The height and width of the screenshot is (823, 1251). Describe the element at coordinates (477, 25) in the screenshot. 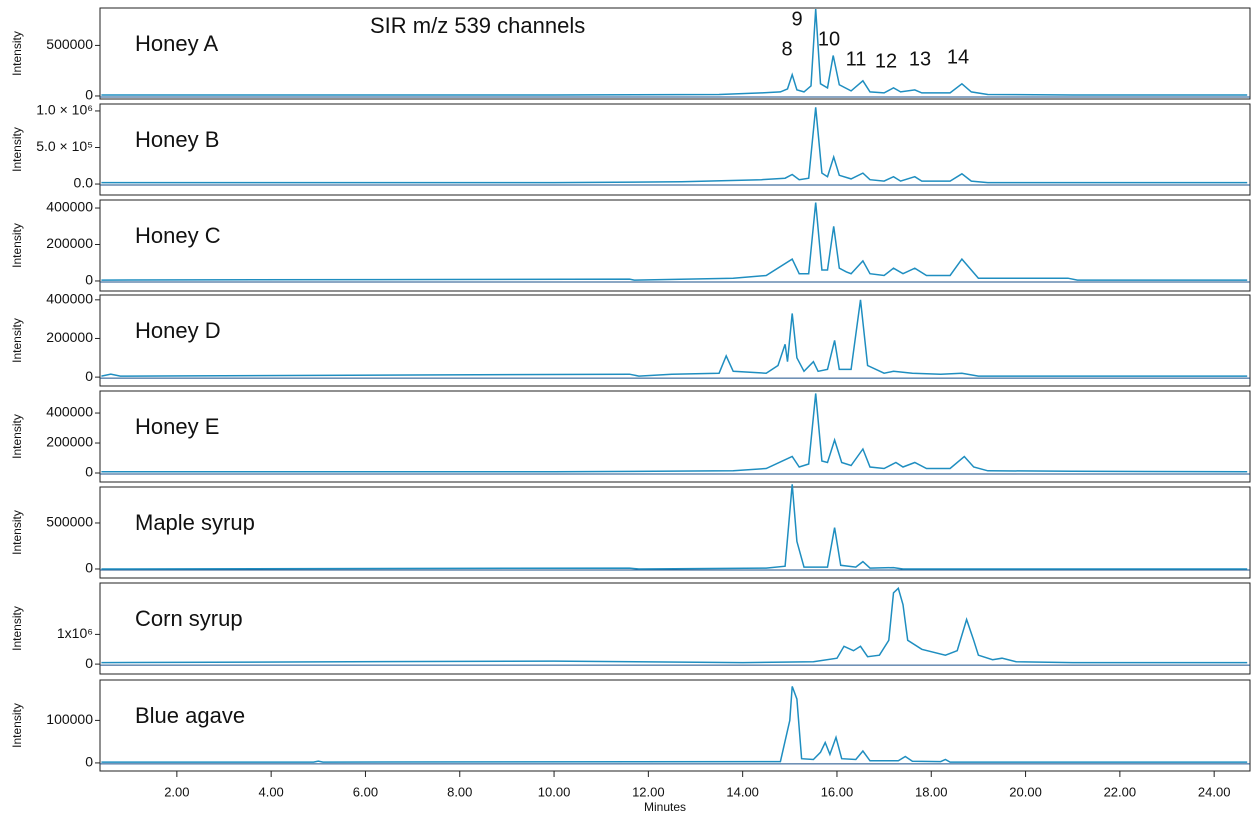

I see `annotation: SIR m/z 539 channels` at that location.